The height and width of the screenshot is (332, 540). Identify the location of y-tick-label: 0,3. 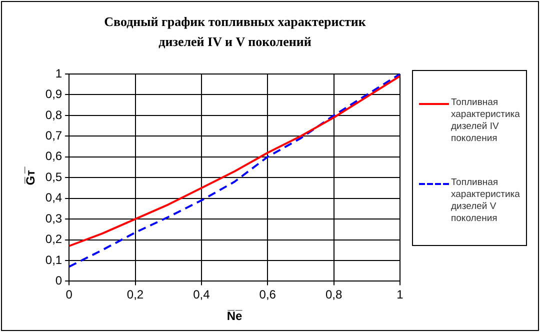
(53, 218).